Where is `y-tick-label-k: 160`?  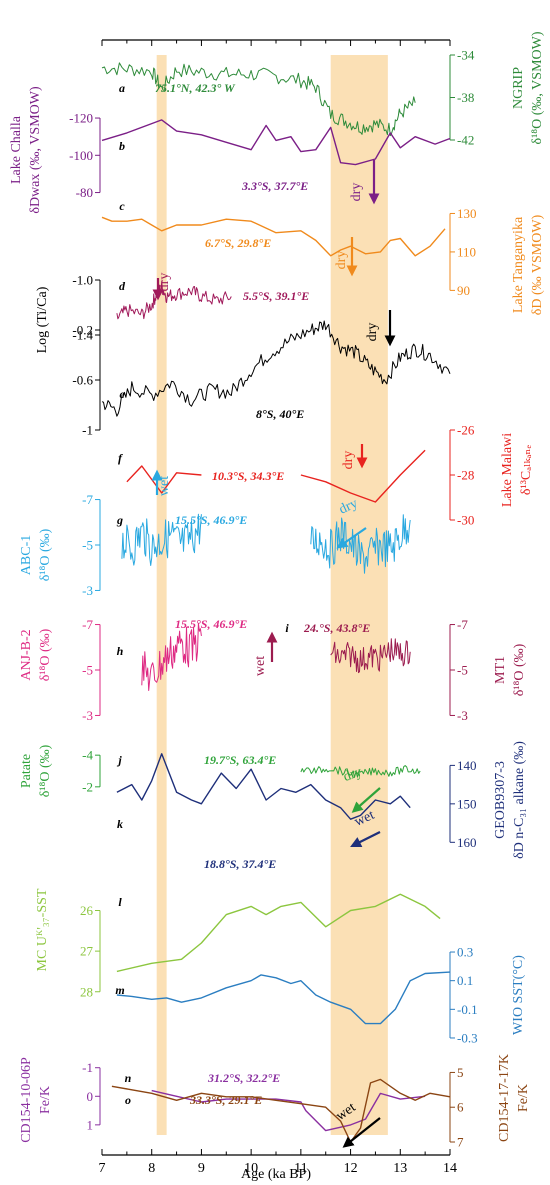
y-tick-label-k: 160 is located at coordinates (467, 842).